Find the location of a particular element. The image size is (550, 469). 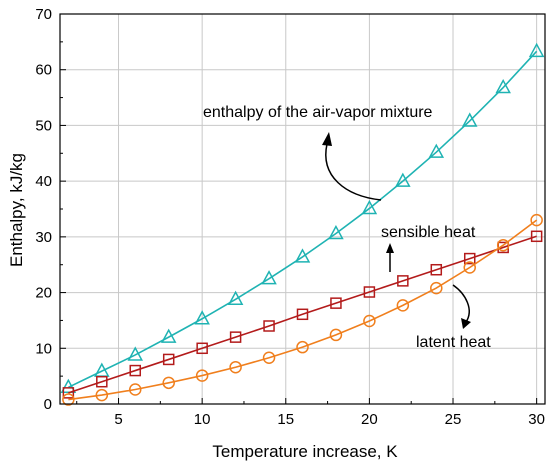

y-tick-label: 30 is located at coordinates (43, 237).